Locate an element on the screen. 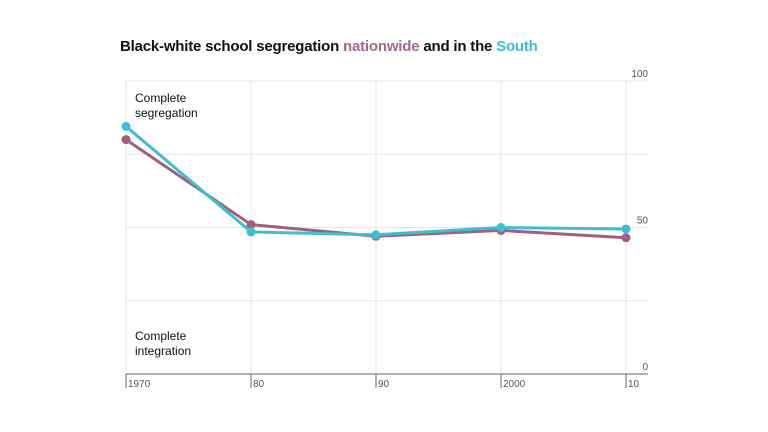  x-tick-label: 10 is located at coordinates (634, 384).